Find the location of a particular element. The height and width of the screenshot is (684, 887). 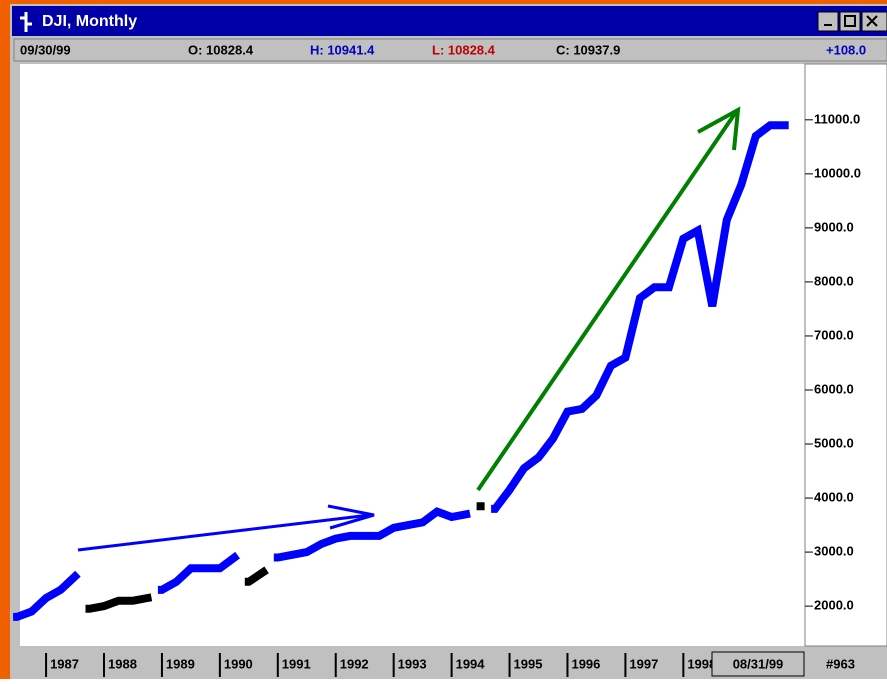

y-tick-label: 6000.0 is located at coordinates (834, 388).